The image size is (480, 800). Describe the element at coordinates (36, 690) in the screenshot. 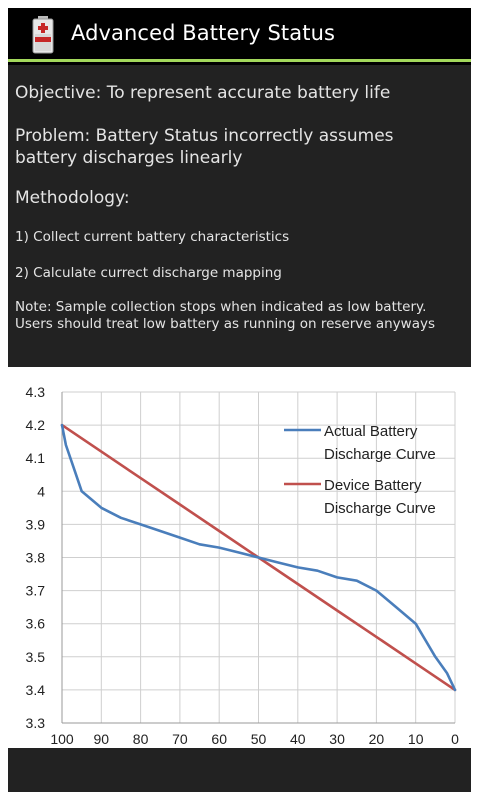

I see `y-tick-label: 3.4` at that location.